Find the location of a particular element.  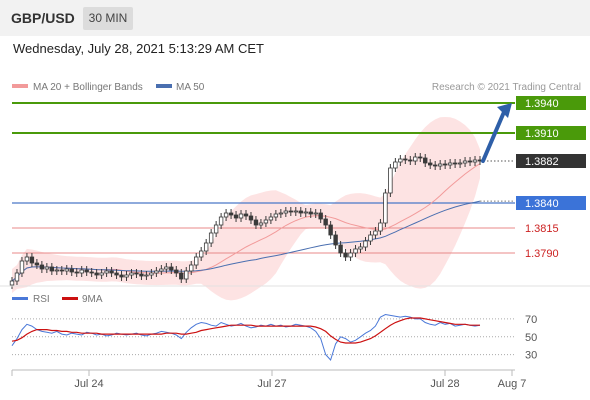

copyright-text: Research © 2021 Trading Central is located at coordinates (506, 87).